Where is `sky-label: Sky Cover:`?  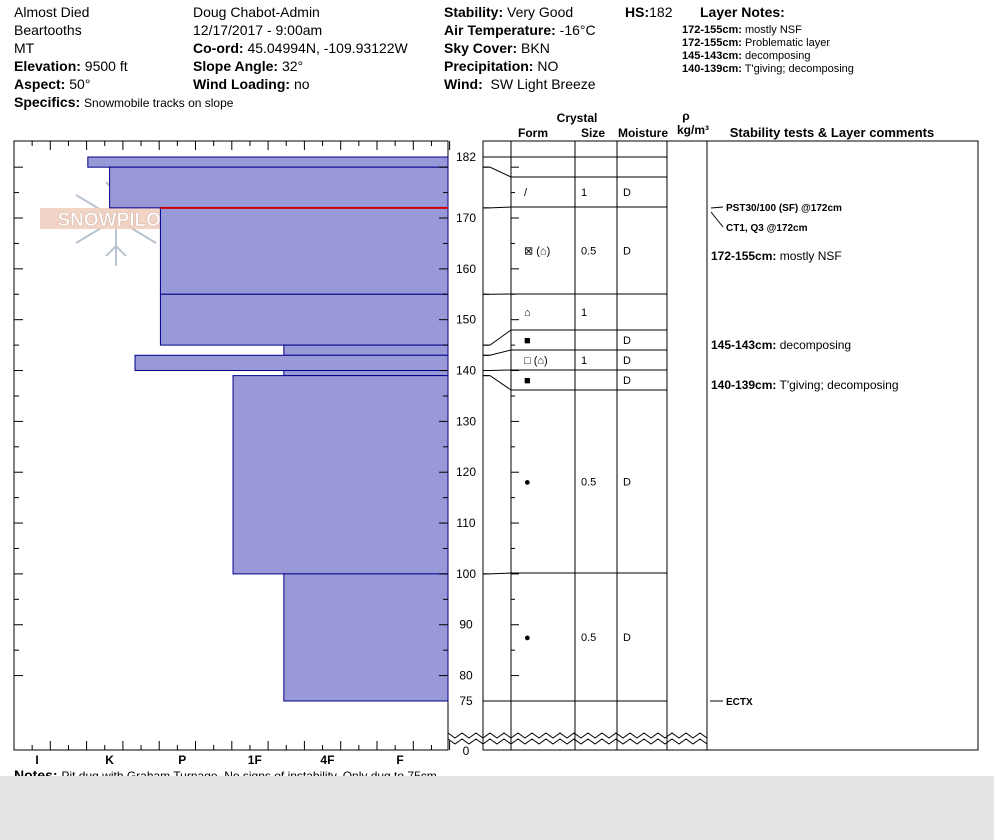
sky-label: Sky Cover: is located at coordinates (481, 48).